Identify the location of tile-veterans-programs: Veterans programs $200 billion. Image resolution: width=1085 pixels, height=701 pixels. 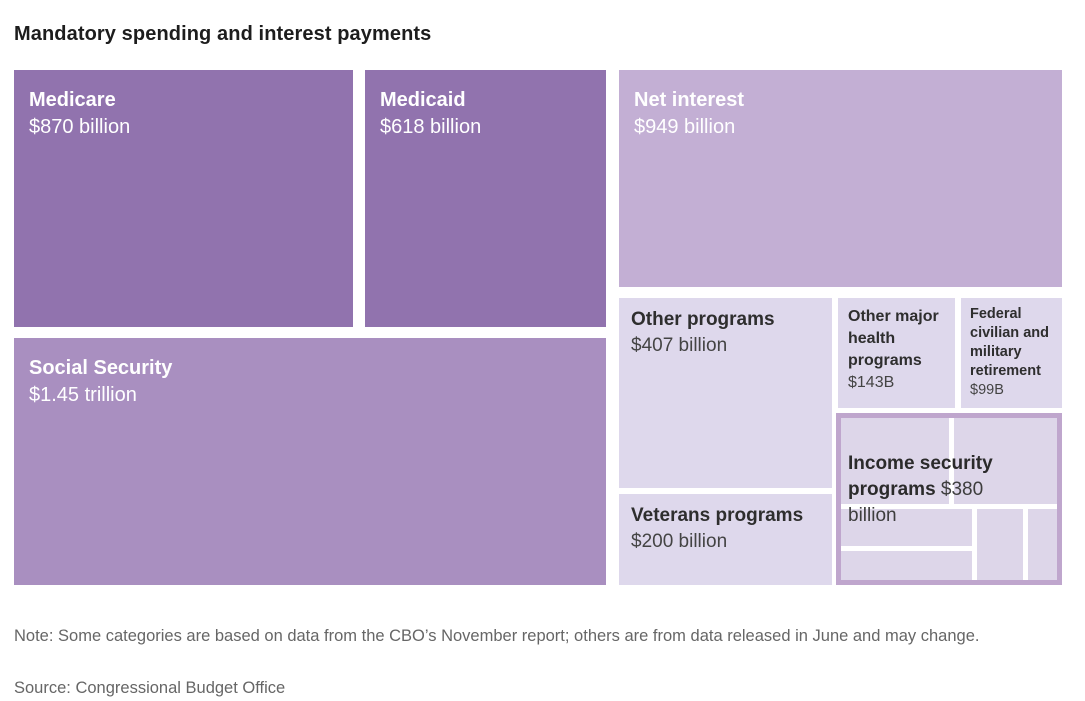
(725, 539).